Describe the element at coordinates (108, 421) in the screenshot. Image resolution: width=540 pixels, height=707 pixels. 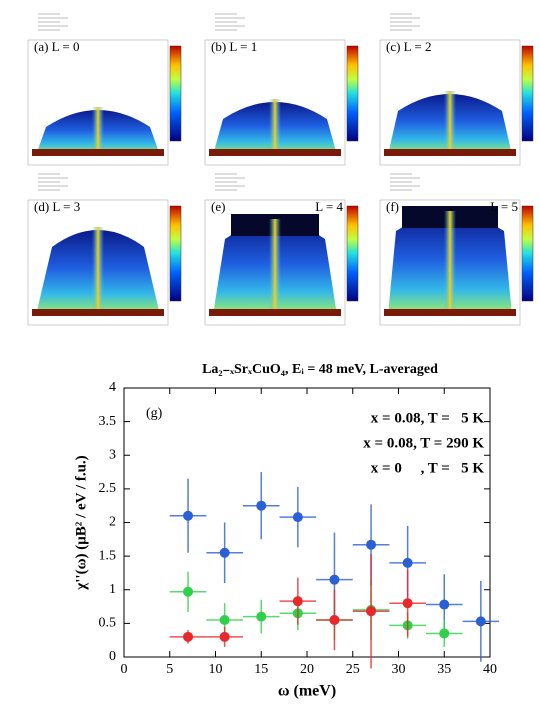
I see `y-tick-label: 3.5` at that location.